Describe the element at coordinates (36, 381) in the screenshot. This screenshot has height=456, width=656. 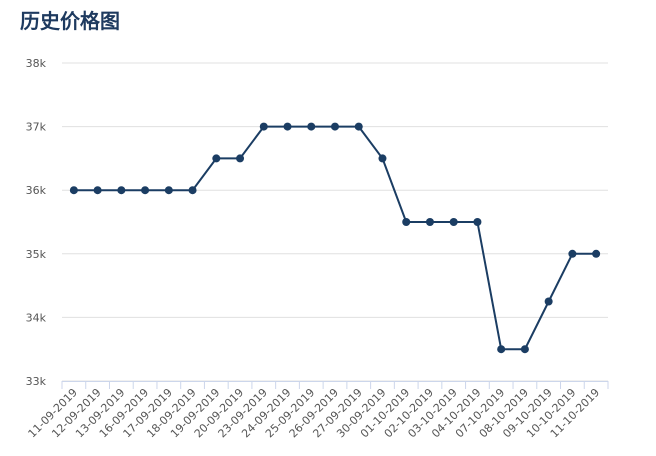
I see `y-tick-label: 33k` at that location.